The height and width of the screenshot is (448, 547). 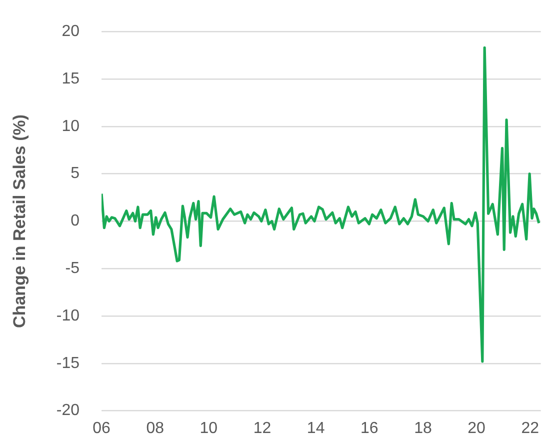 What do you see at coordinates (530, 428) in the screenshot?
I see `x-tick-label: 22` at bounding box center [530, 428].